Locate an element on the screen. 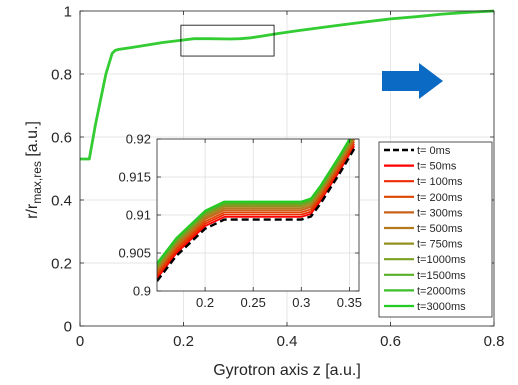  direction-arrow is located at coordinates (412, 81).